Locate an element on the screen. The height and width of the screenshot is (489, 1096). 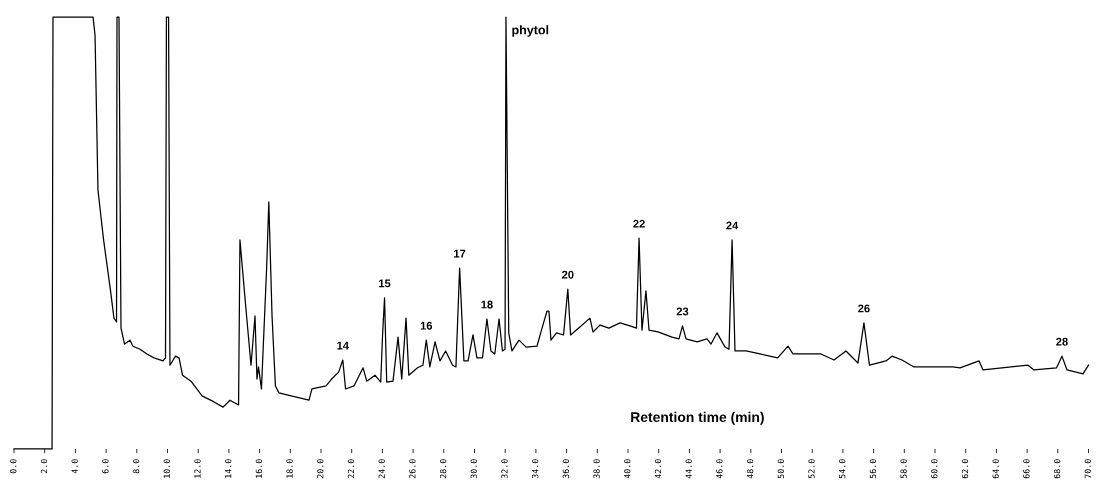
x-tick-label: 18.0 is located at coordinates (289, 468).